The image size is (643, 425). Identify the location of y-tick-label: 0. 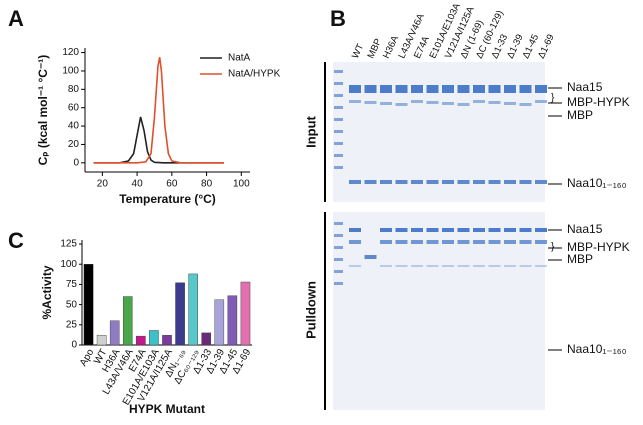
(74, 345).